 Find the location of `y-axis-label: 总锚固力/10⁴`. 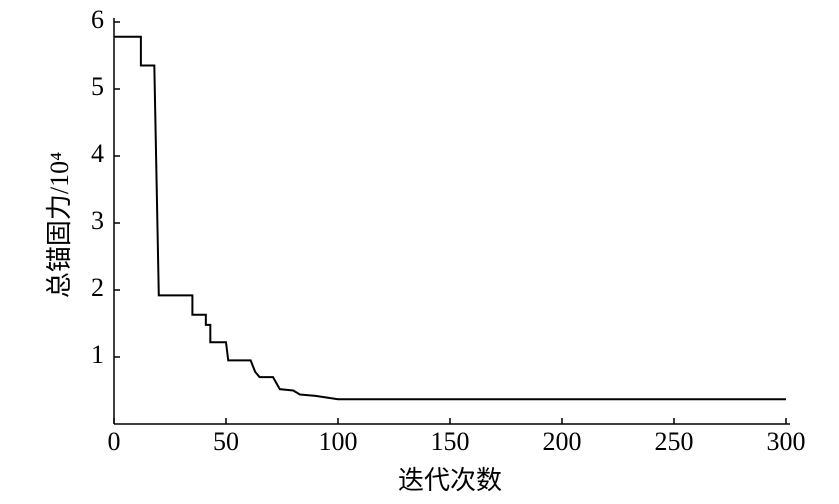

y-axis-label: 总锚固力/10⁴ is located at coordinates (59, 225).